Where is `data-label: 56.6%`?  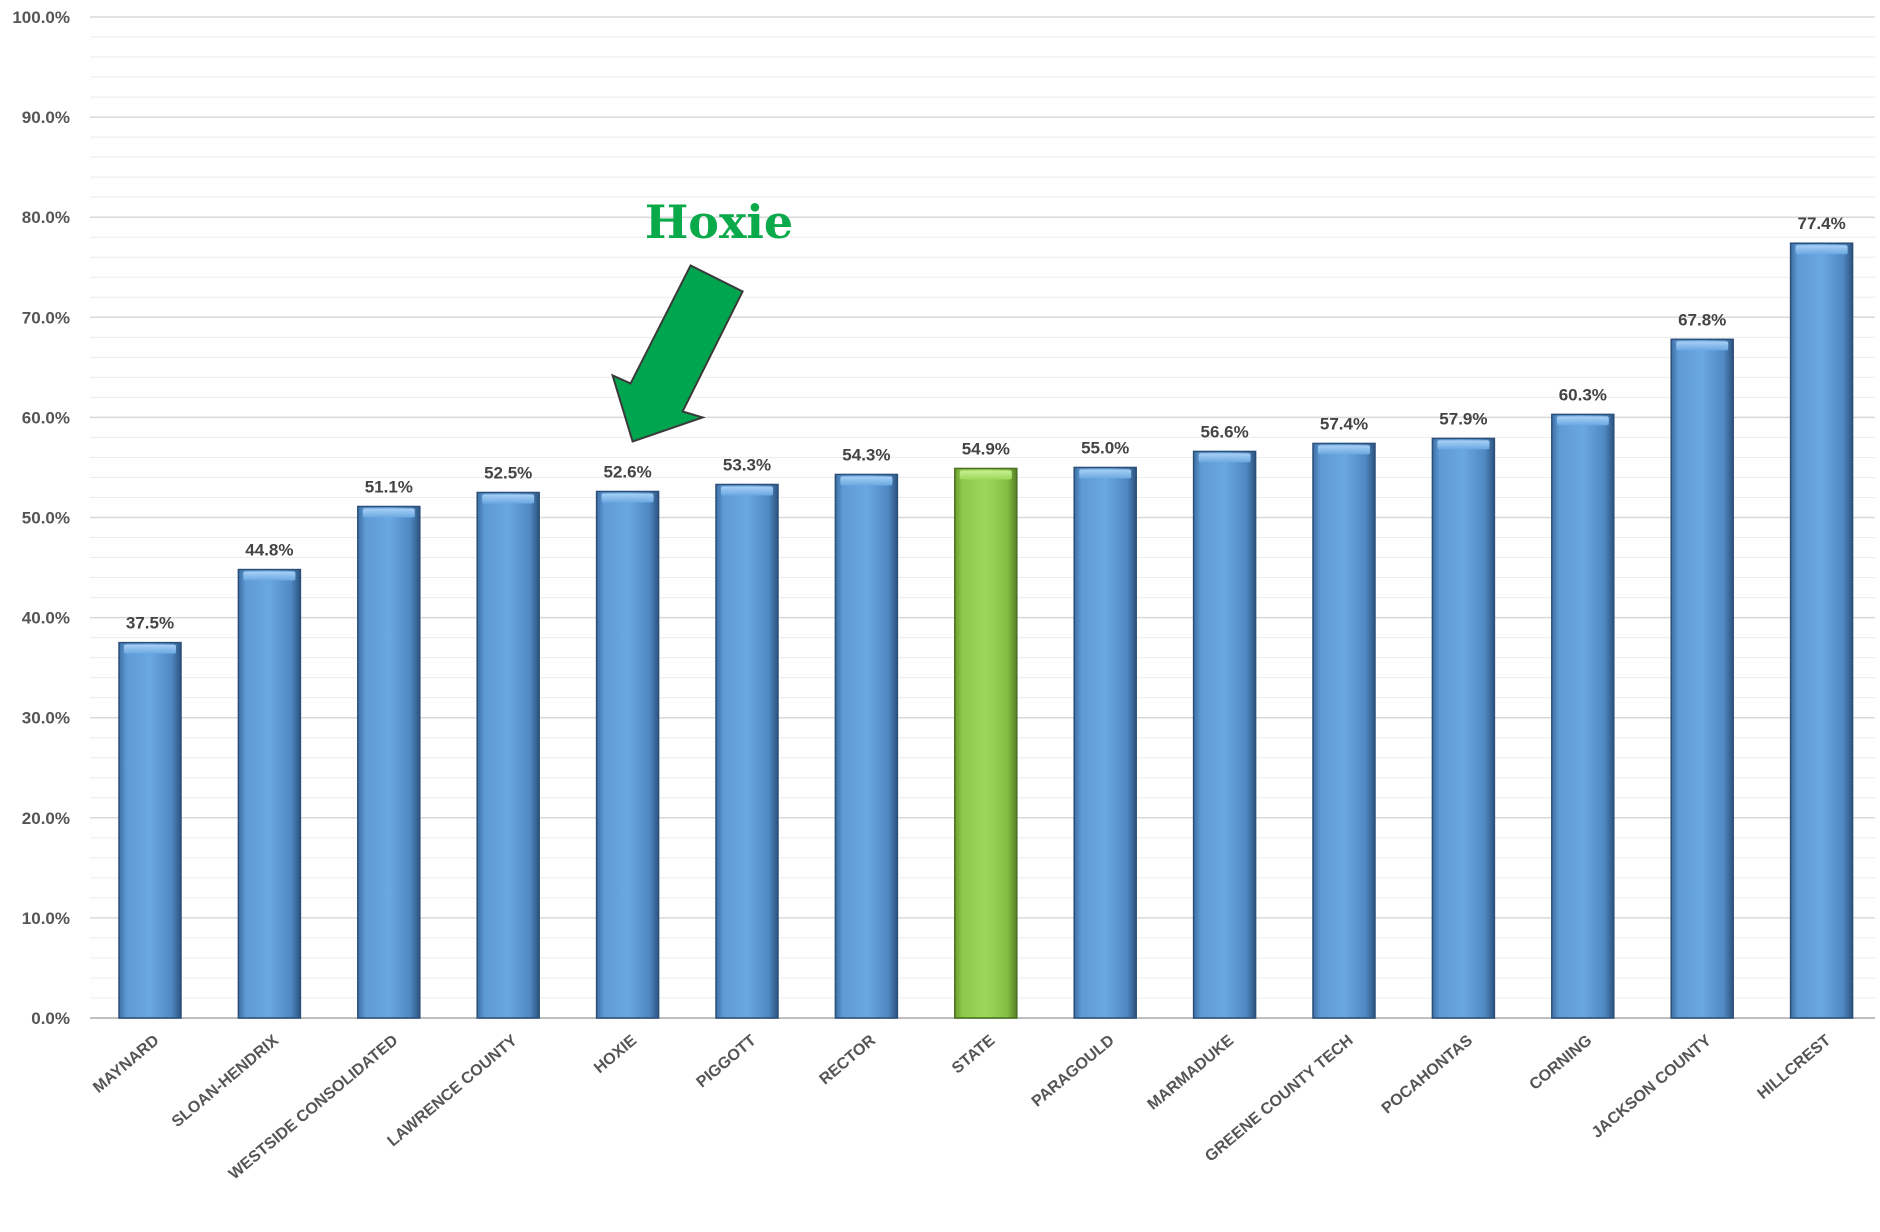 data-label: 56.6% is located at coordinates (1224, 431).